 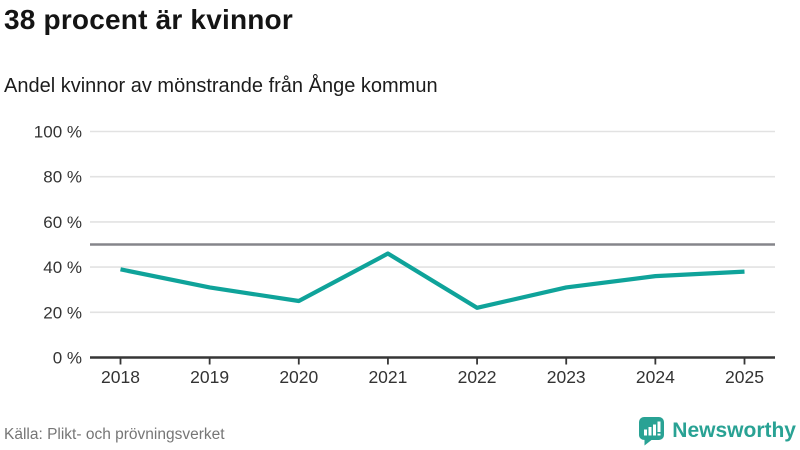 I want to click on newsworthy-logo-icon, so click(x=652, y=431).